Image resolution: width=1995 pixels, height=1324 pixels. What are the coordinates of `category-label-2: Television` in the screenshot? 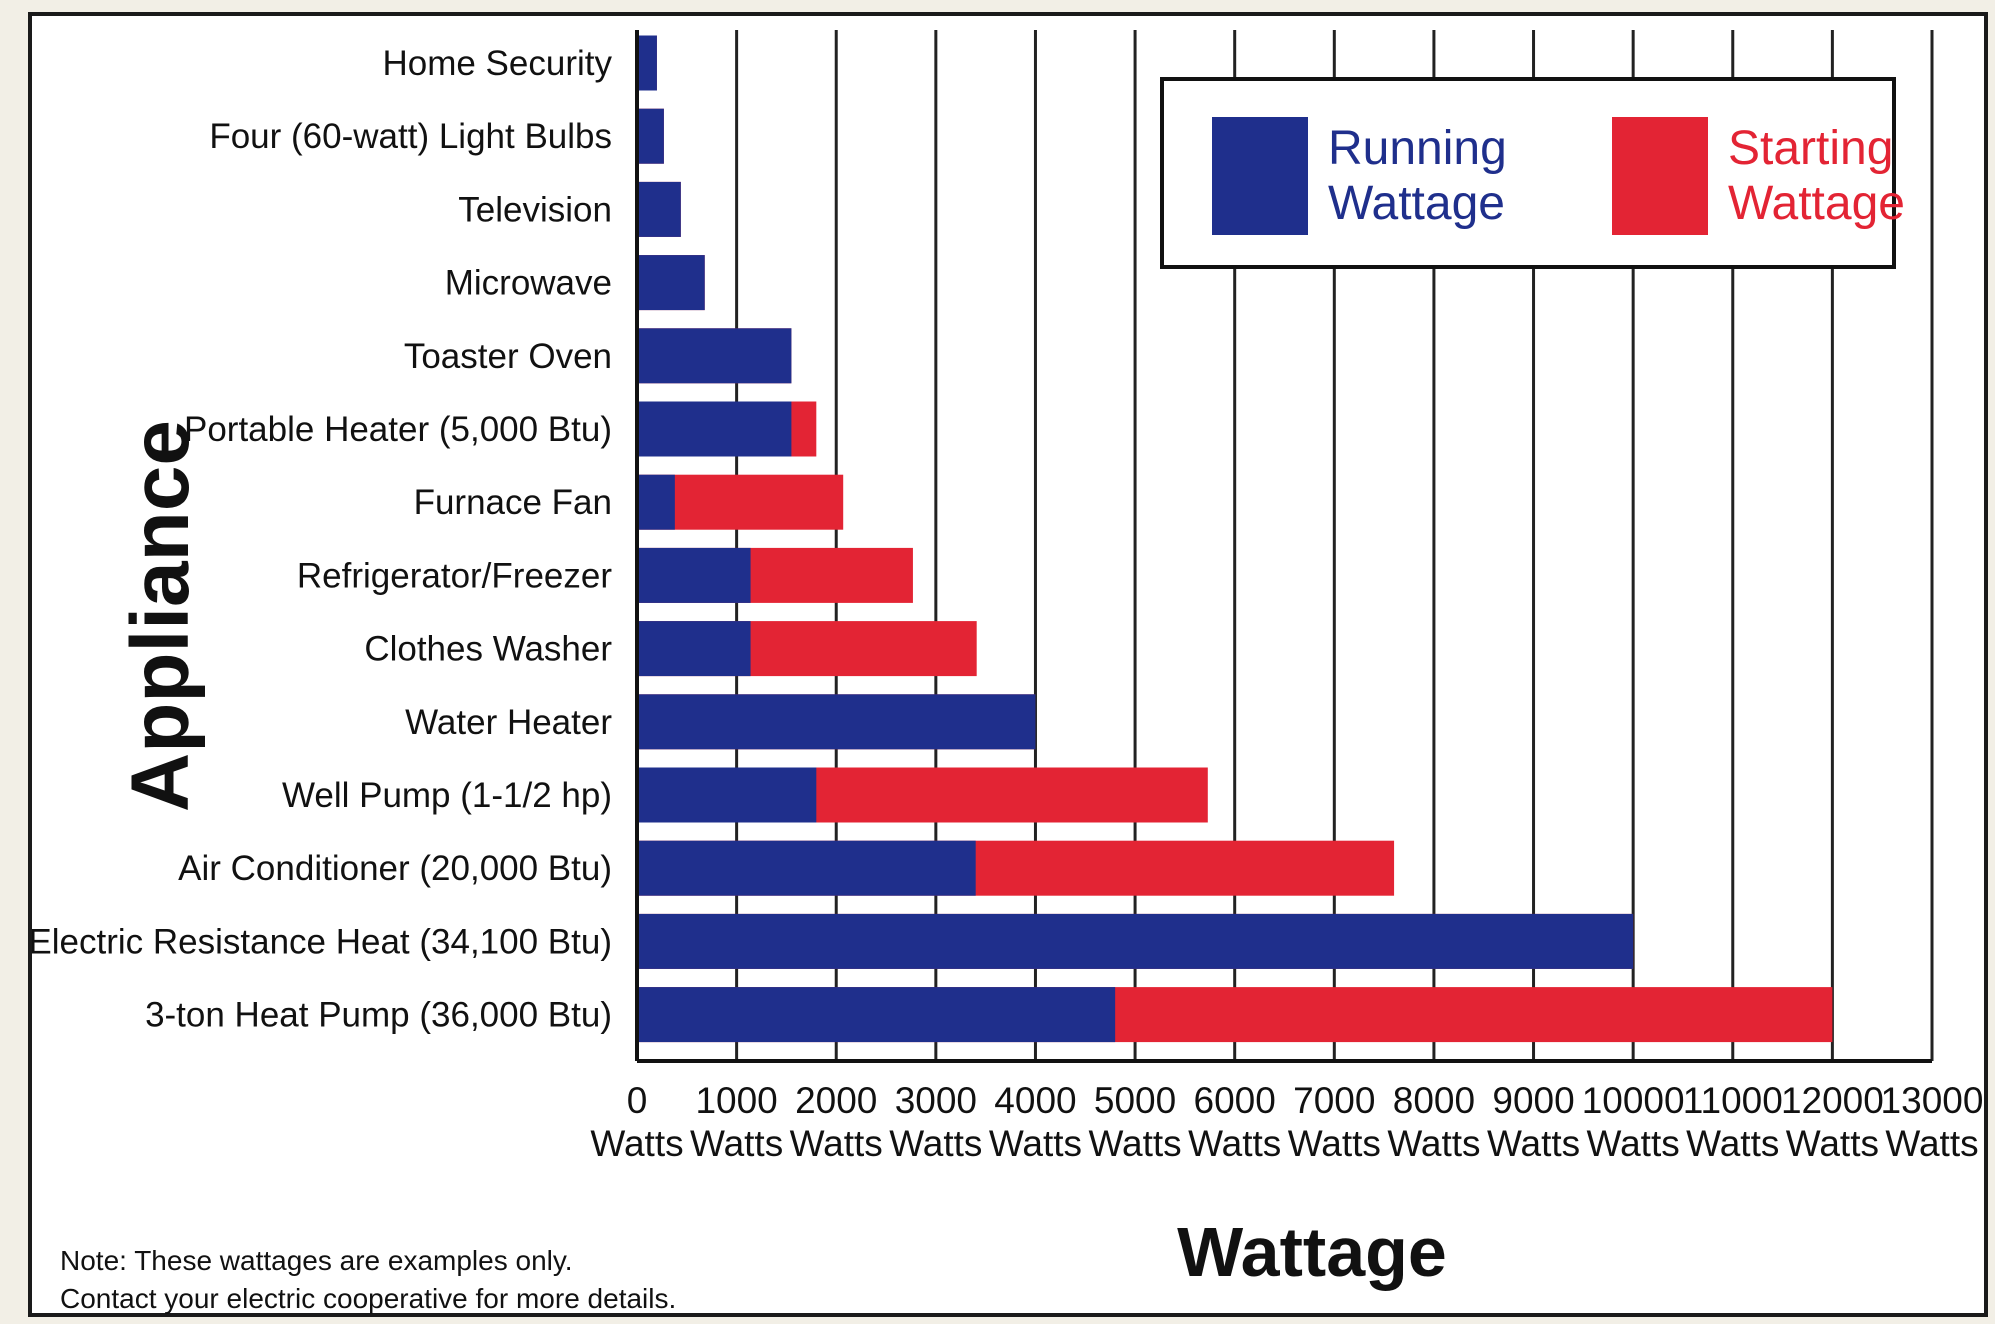 It's located at (535, 209).